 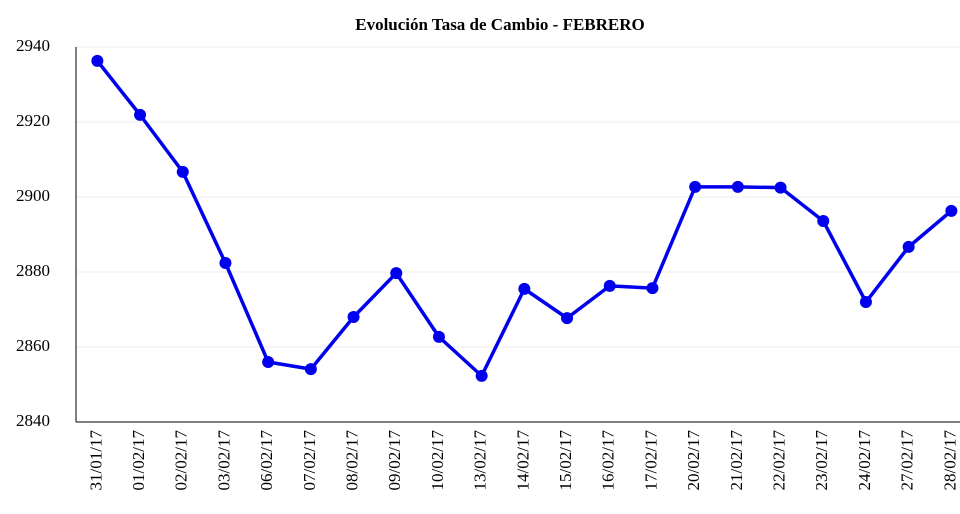 I want to click on x-tick-label: 06/02/17, so click(x=266, y=460).